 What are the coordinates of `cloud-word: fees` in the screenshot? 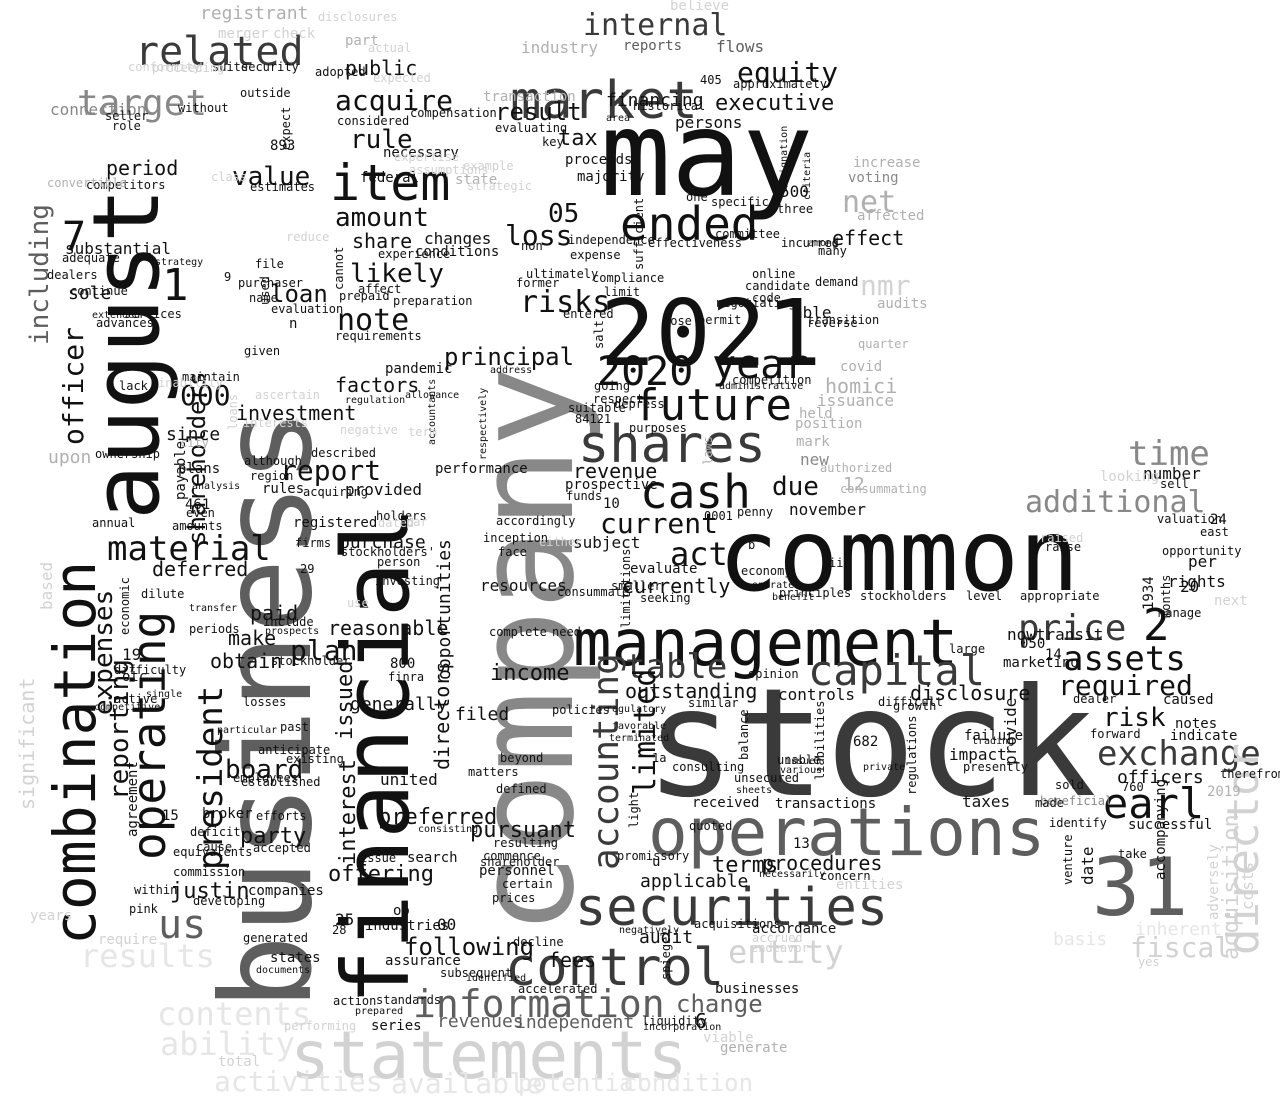 It's located at (572, 960).